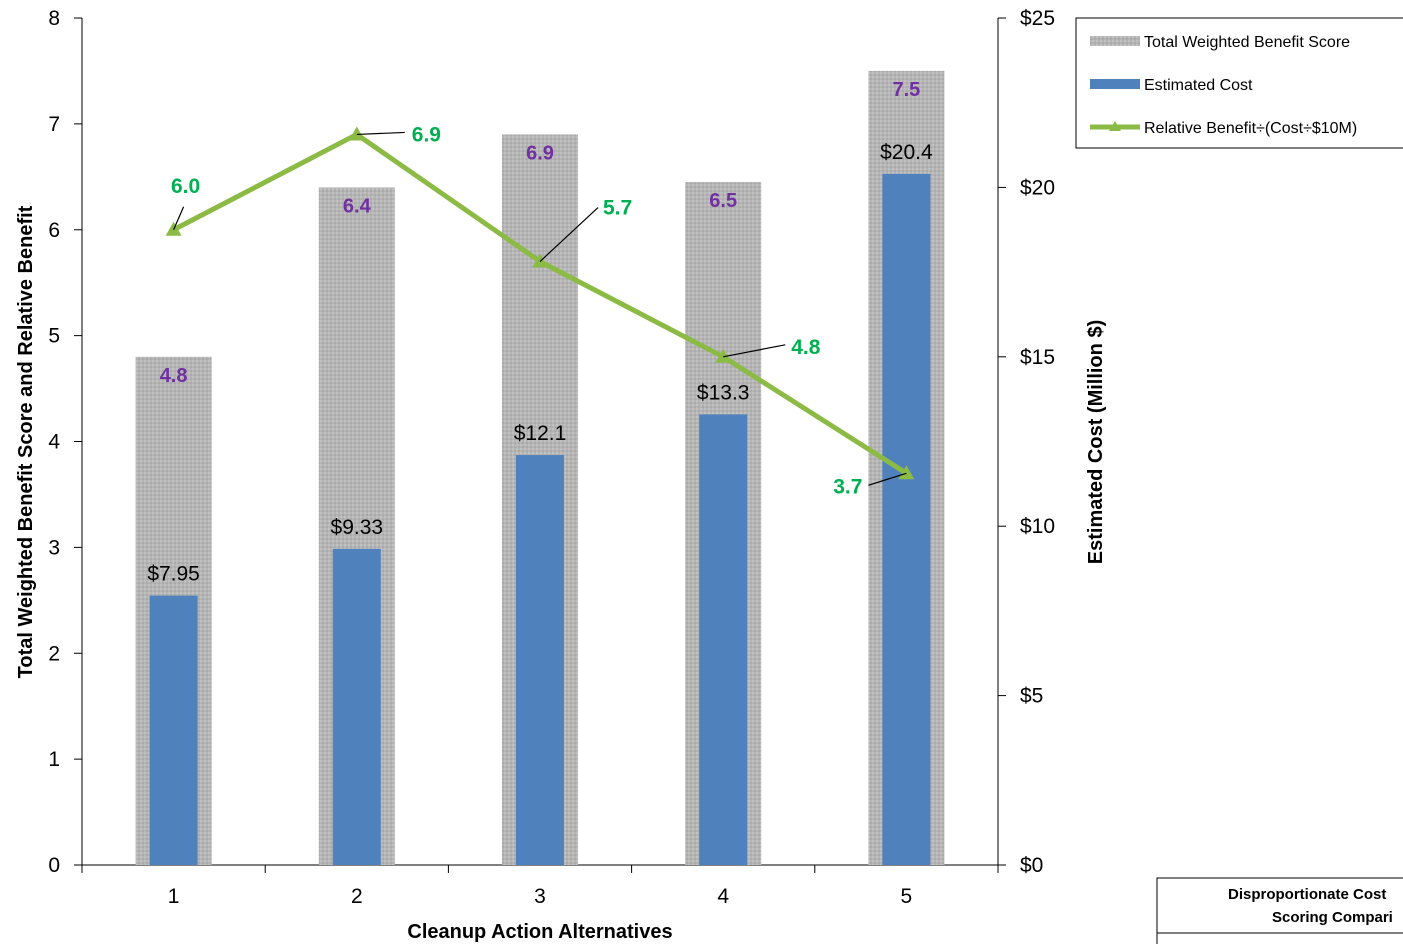 This screenshot has width=1403, height=944. What do you see at coordinates (54, 759) in the screenshot?
I see `y-tick-label: 1` at bounding box center [54, 759].